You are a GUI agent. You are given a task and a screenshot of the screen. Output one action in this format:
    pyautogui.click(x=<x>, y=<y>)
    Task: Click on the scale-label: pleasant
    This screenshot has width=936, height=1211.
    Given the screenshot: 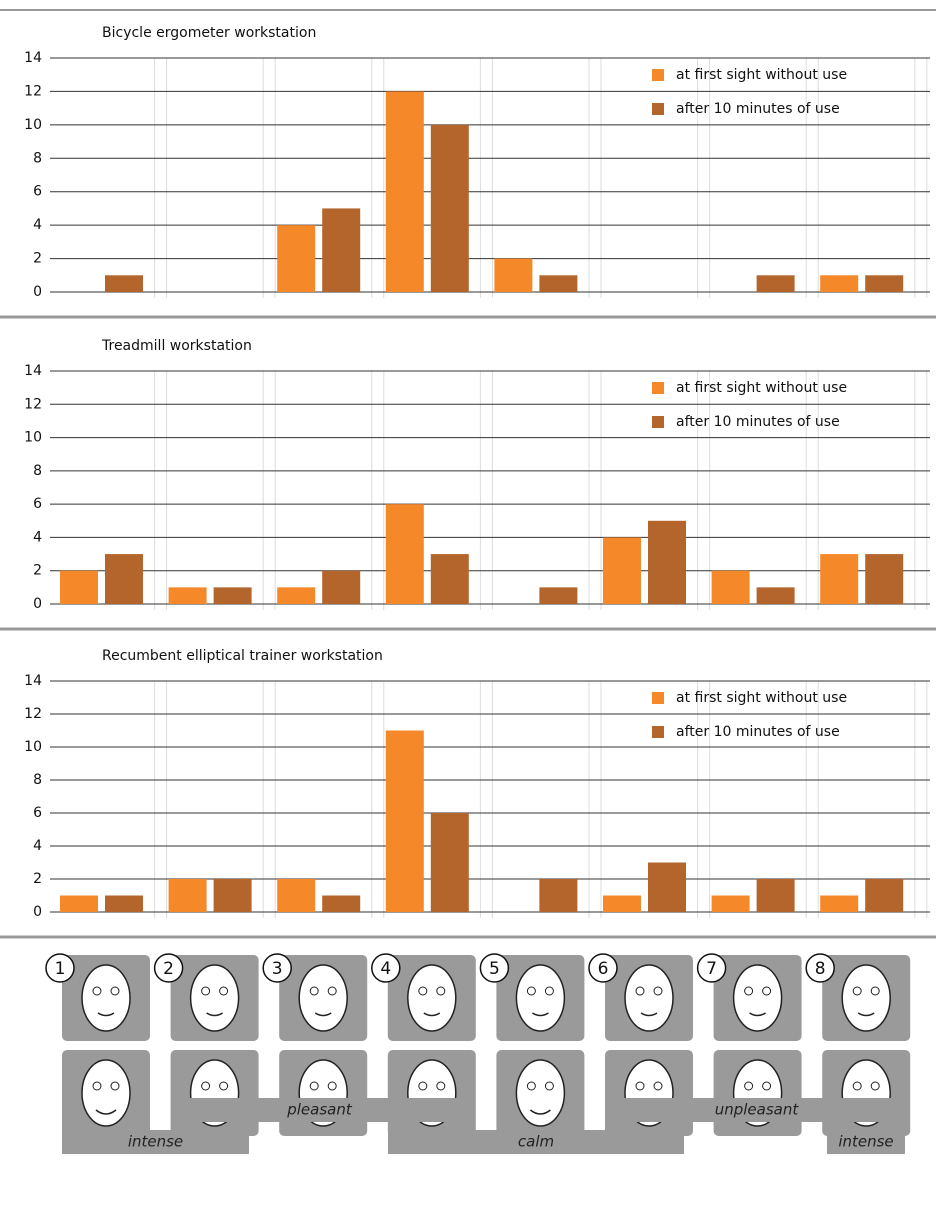 What is the action you would take?
    pyautogui.click(x=319, y=1110)
    